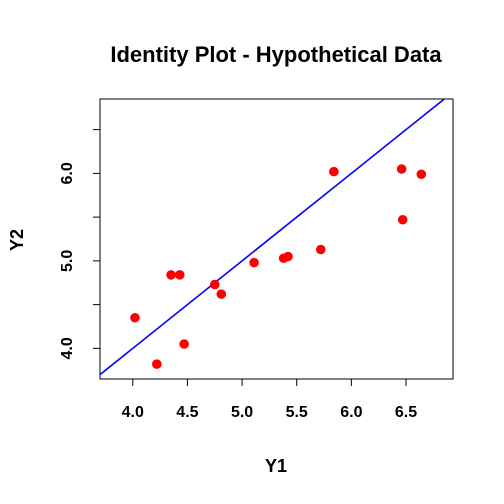 The width and height of the screenshot is (504, 504). I want to click on x-tick-label: 5.5, so click(297, 412).